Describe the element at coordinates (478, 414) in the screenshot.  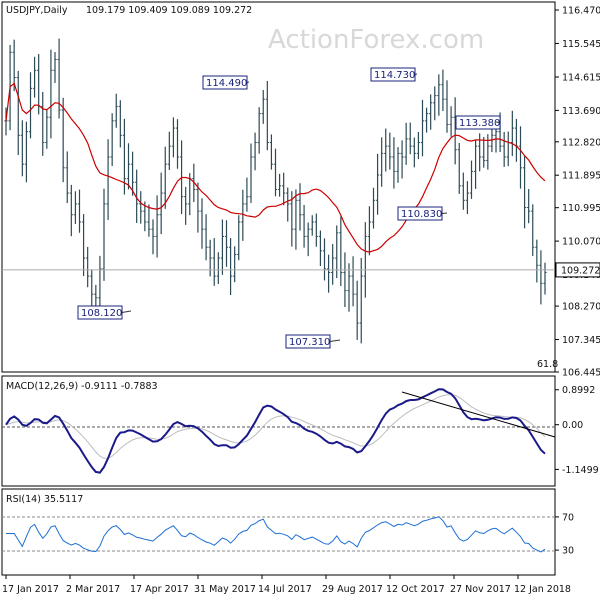
I see `macd-trendline` at that location.